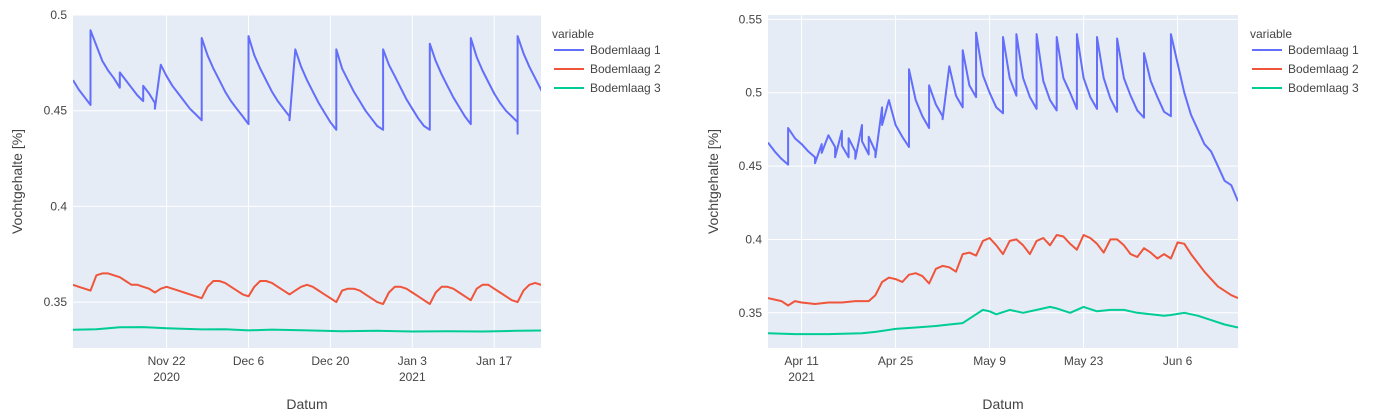 The image size is (1380, 417). I want to click on x-tick-label: May 9, so click(989, 361).